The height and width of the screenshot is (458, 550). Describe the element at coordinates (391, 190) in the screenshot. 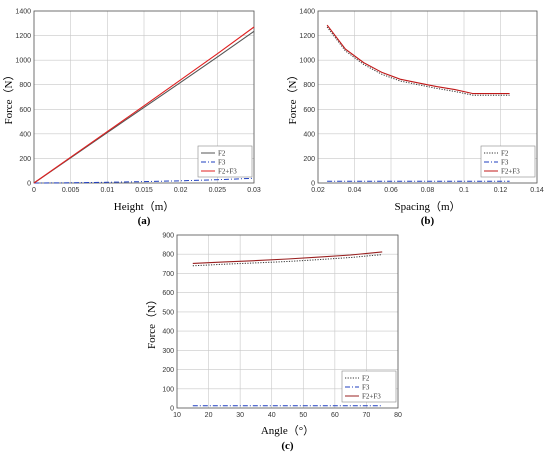

I see `x-tick-label: 0.06` at that location.